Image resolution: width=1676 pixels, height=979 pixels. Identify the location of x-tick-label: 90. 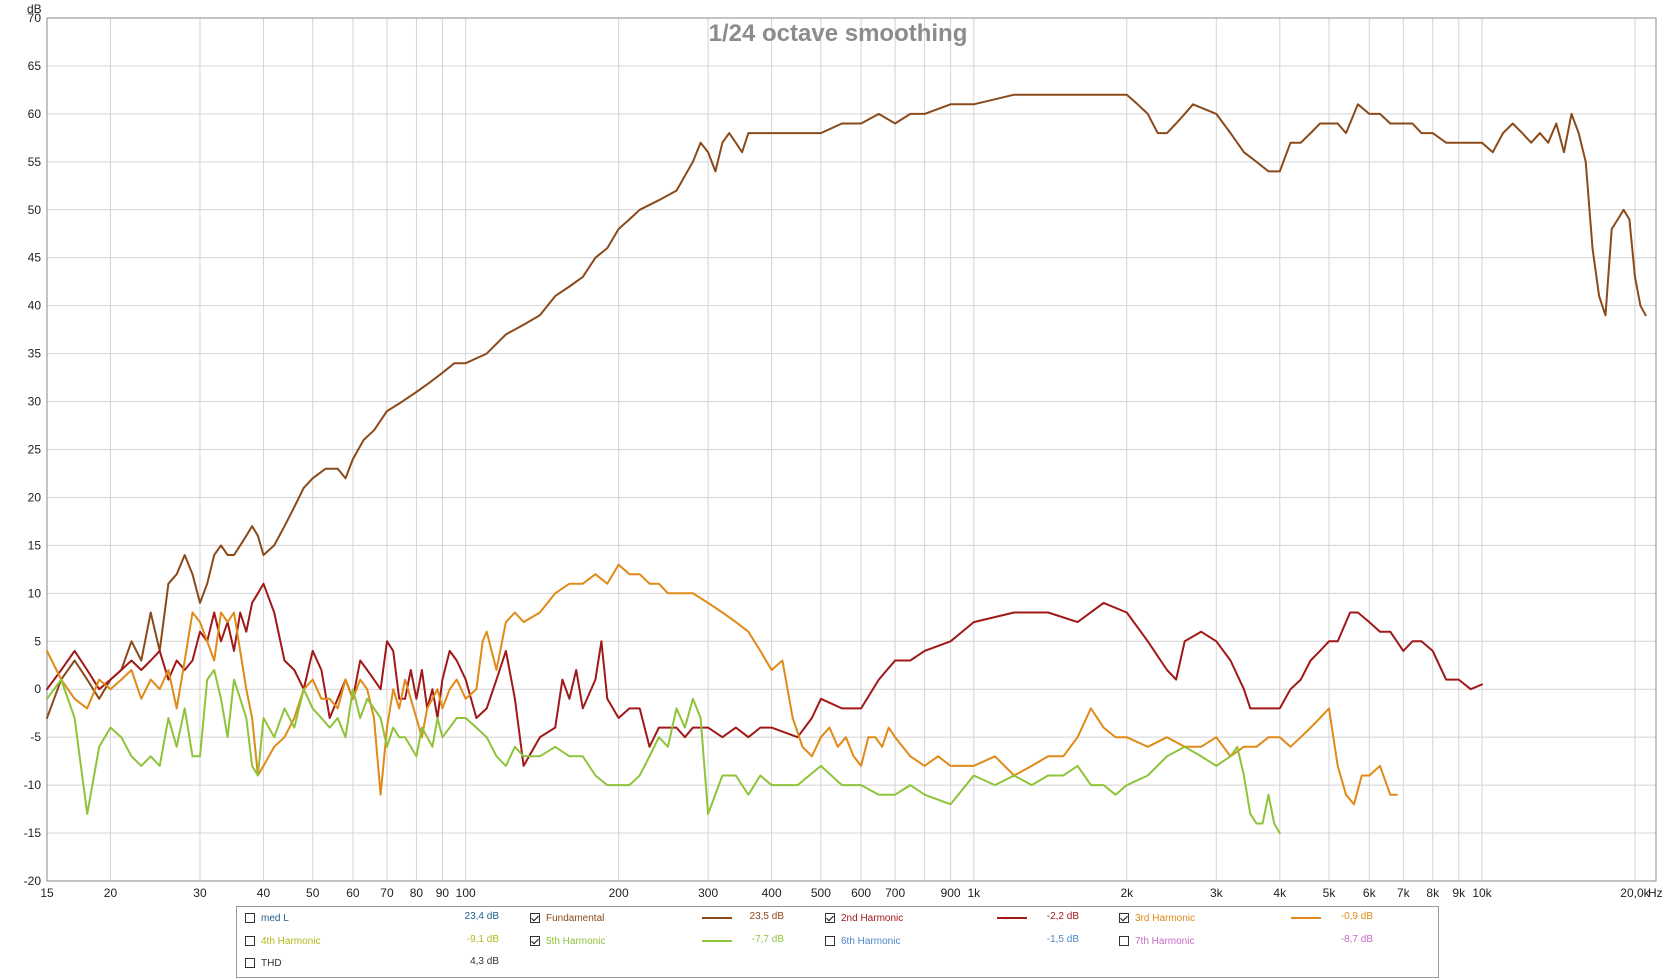
(443, 893).